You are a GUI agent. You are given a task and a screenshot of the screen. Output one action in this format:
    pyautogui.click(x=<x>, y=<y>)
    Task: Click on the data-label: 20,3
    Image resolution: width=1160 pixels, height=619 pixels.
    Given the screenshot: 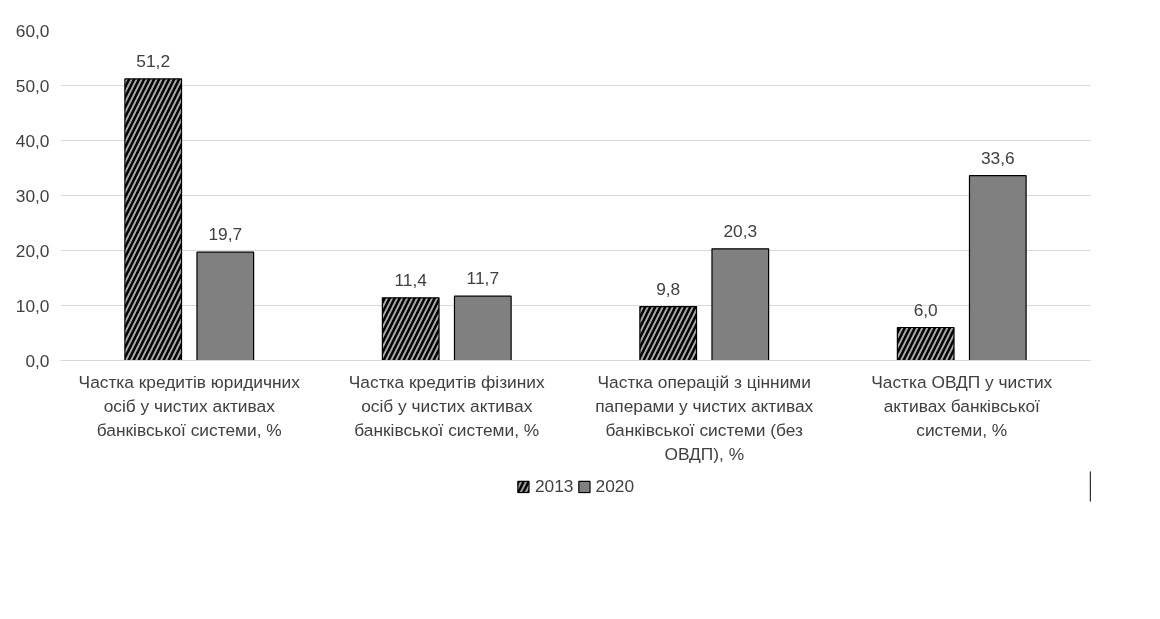 What is the action you would take?
    pyautogui.click(x=740, y=230)
    